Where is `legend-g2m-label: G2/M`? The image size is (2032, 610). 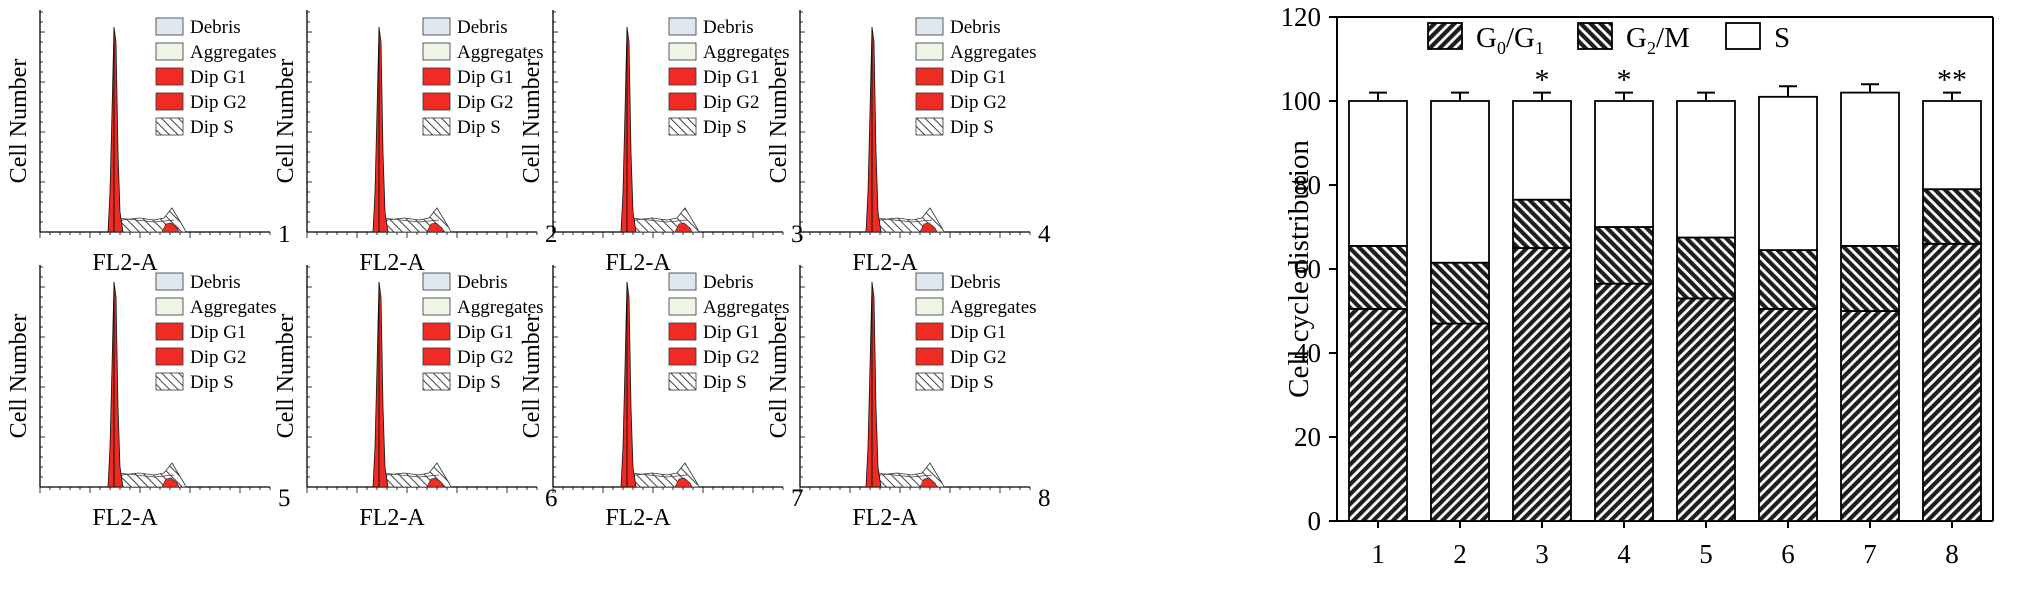
legend-g2m-label: G2/M is located at coordinates (1658, 40).